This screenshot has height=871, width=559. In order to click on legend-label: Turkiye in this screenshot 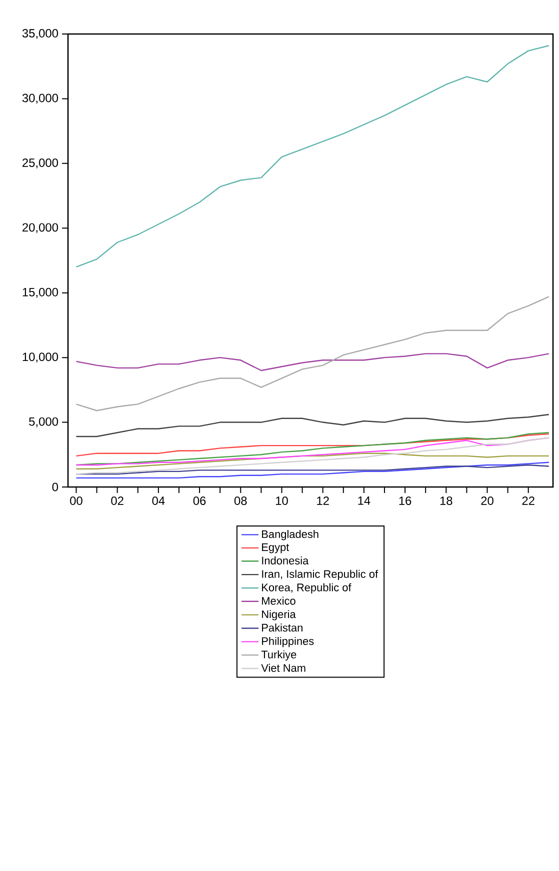, I will do `click(278, 655)`.